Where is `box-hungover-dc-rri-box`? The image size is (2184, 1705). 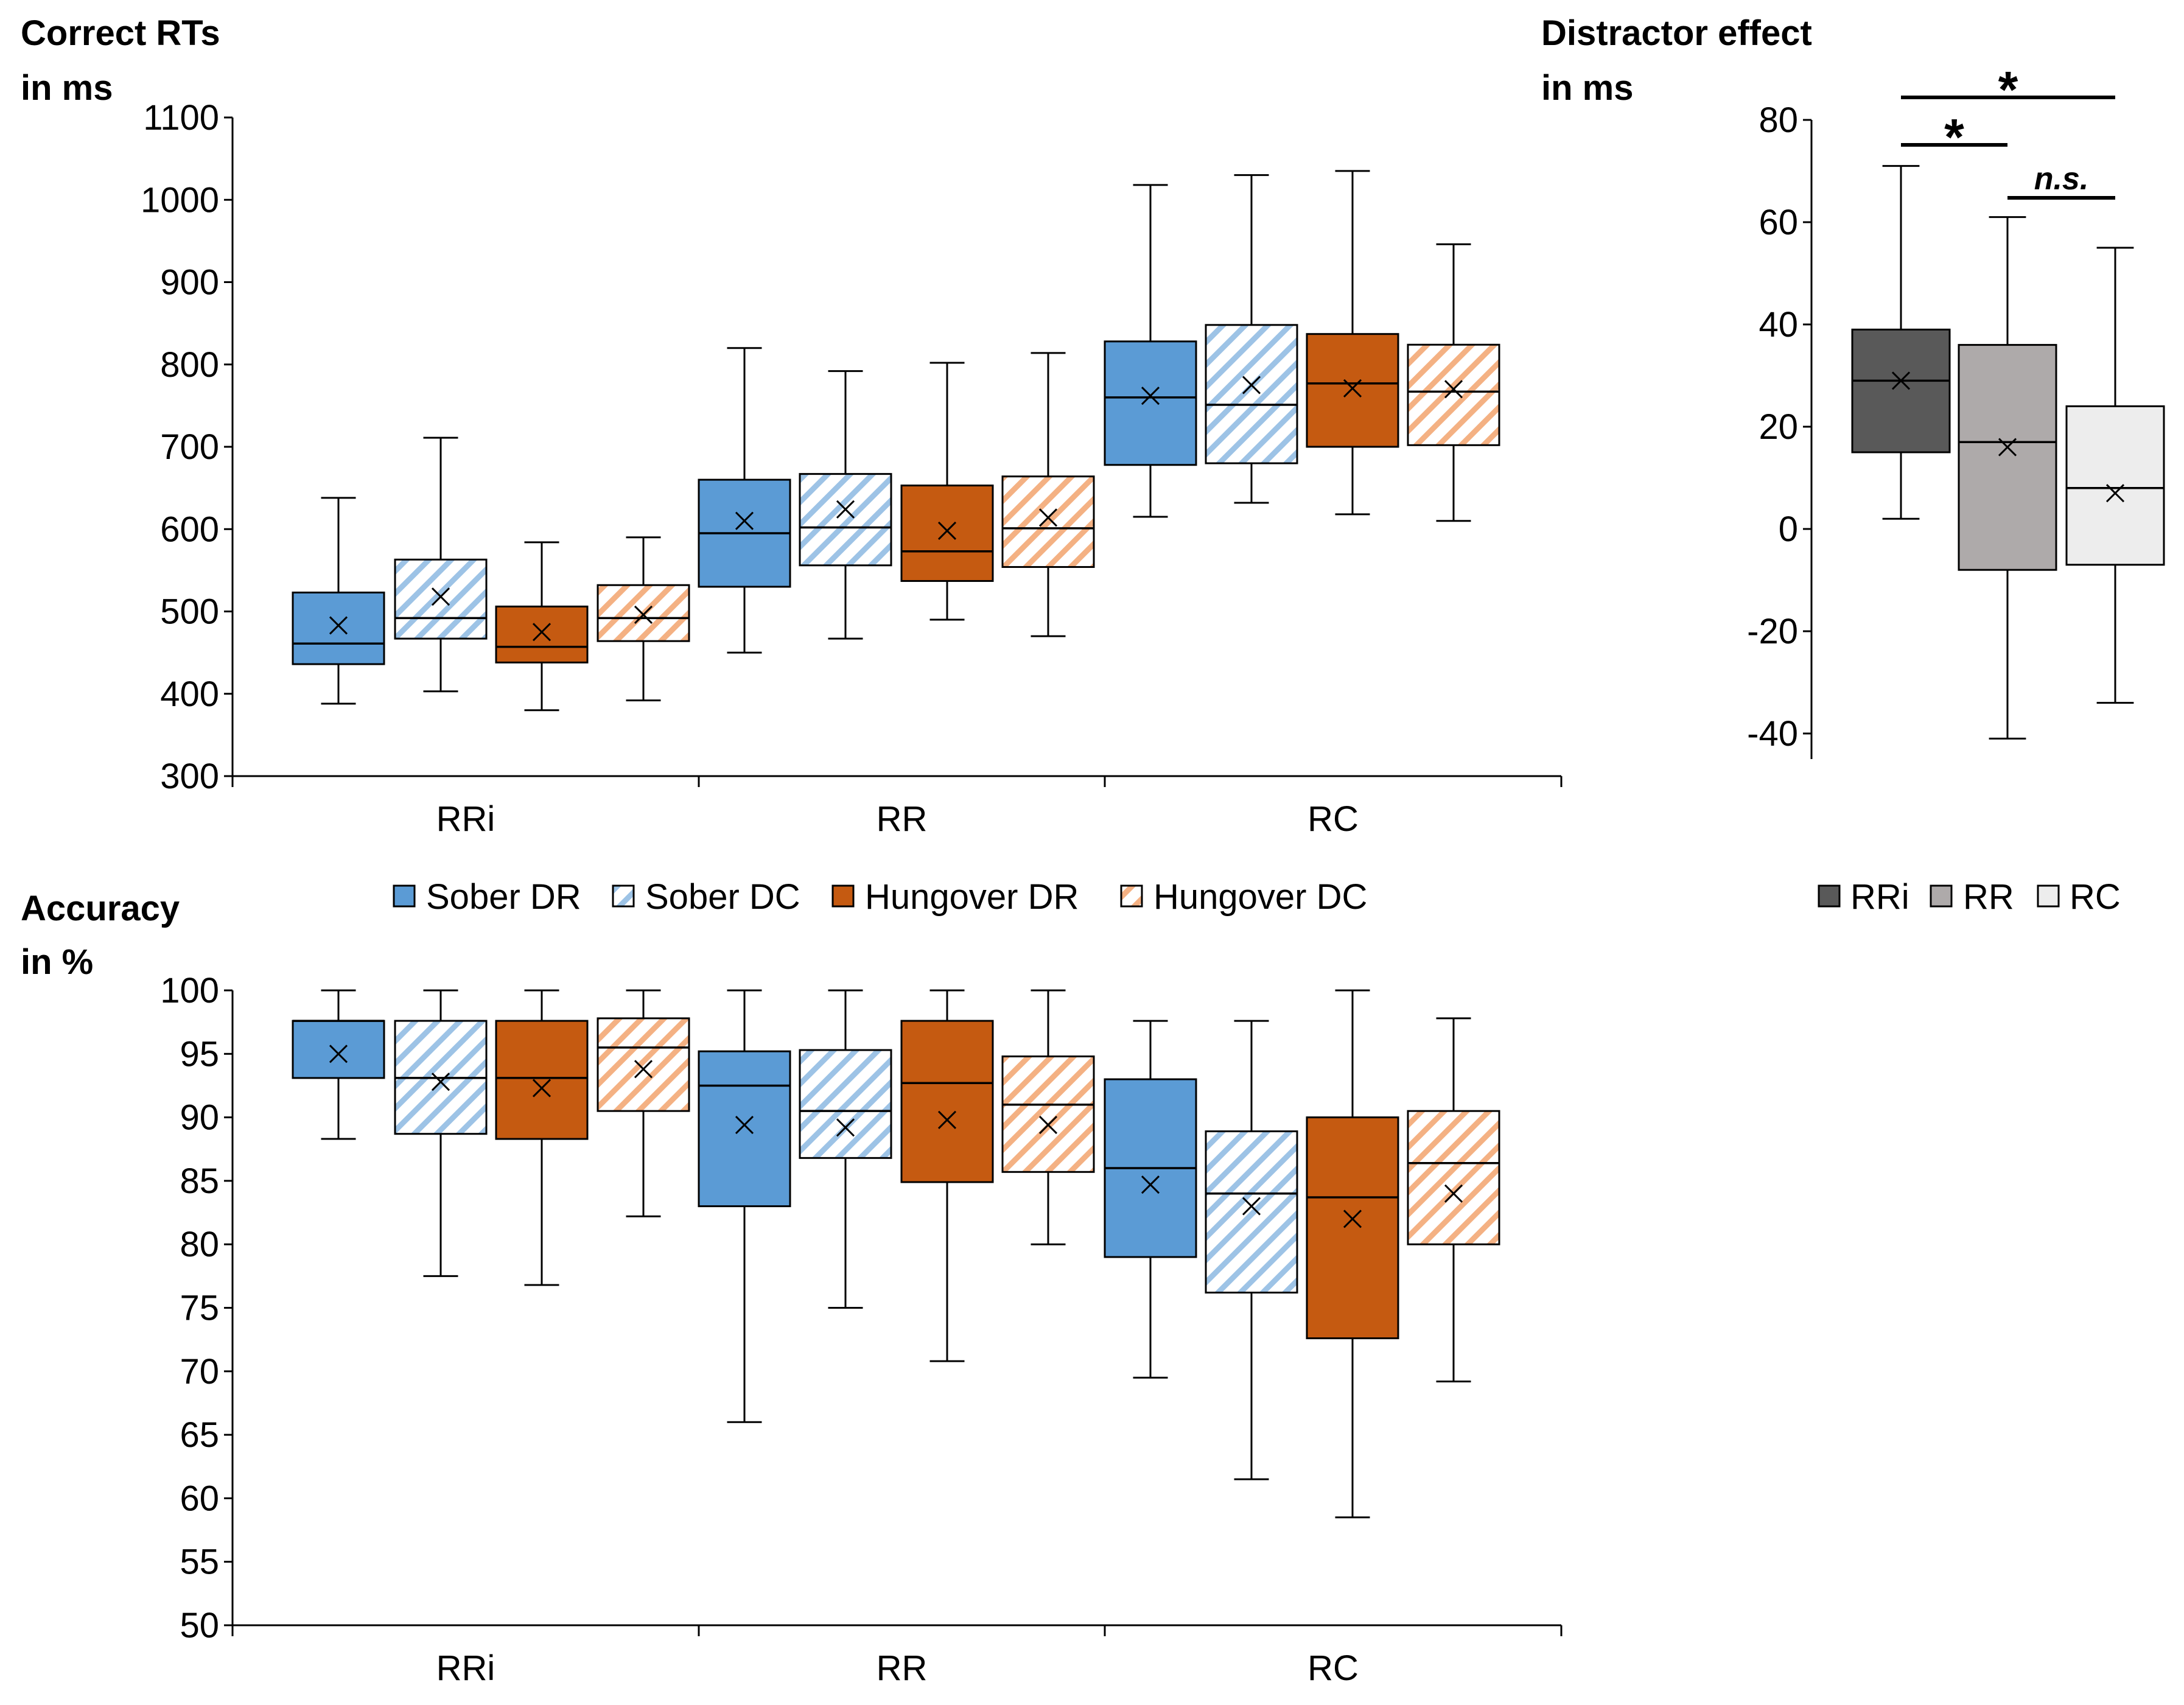
box-hungover-dc-rri-box is located at coordinates (643, 1064).